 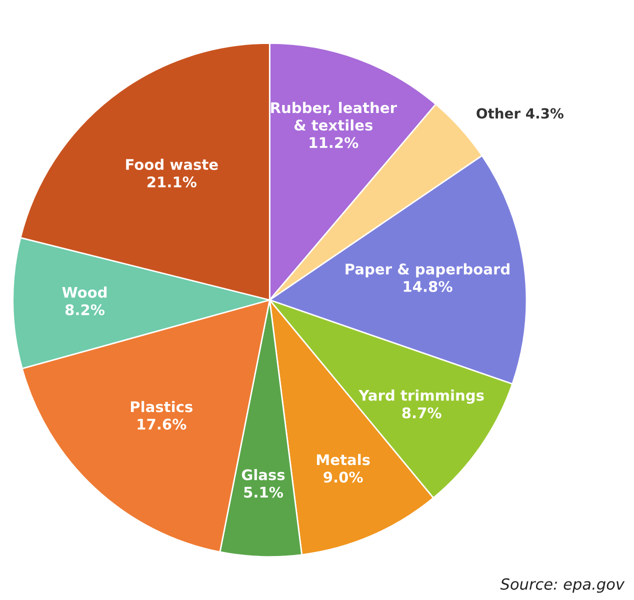 What do you see at coordinates (162, 424) in the screenshot?
I see `data-label: 17.6%` at bounding box center [162, 424].